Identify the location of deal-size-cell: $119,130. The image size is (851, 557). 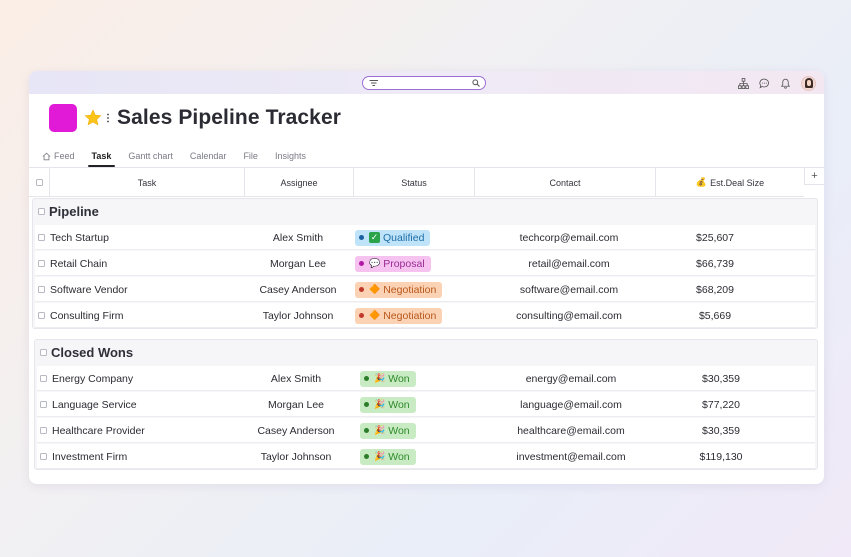
(721, 456).